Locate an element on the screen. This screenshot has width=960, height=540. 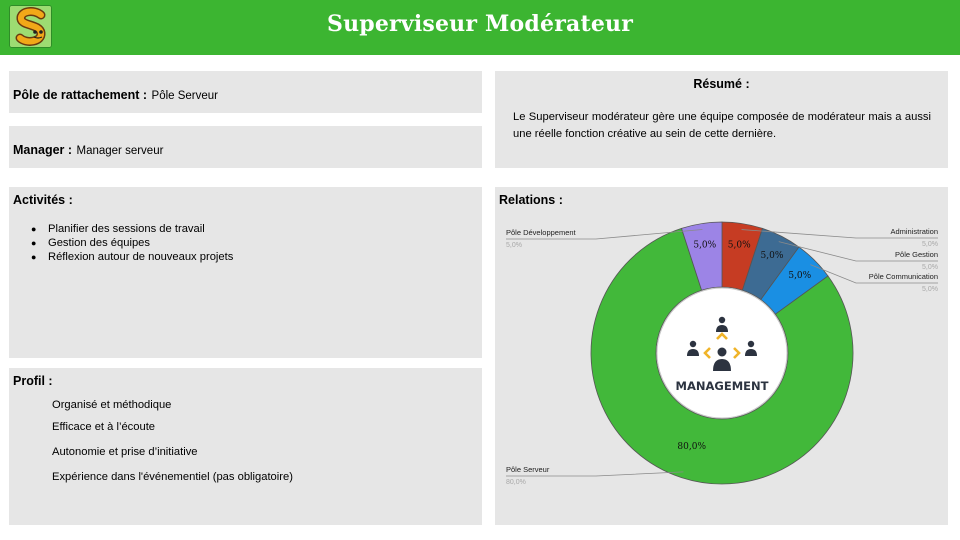
legend-label: Pôle Développement is located at coordinates (541, 232).